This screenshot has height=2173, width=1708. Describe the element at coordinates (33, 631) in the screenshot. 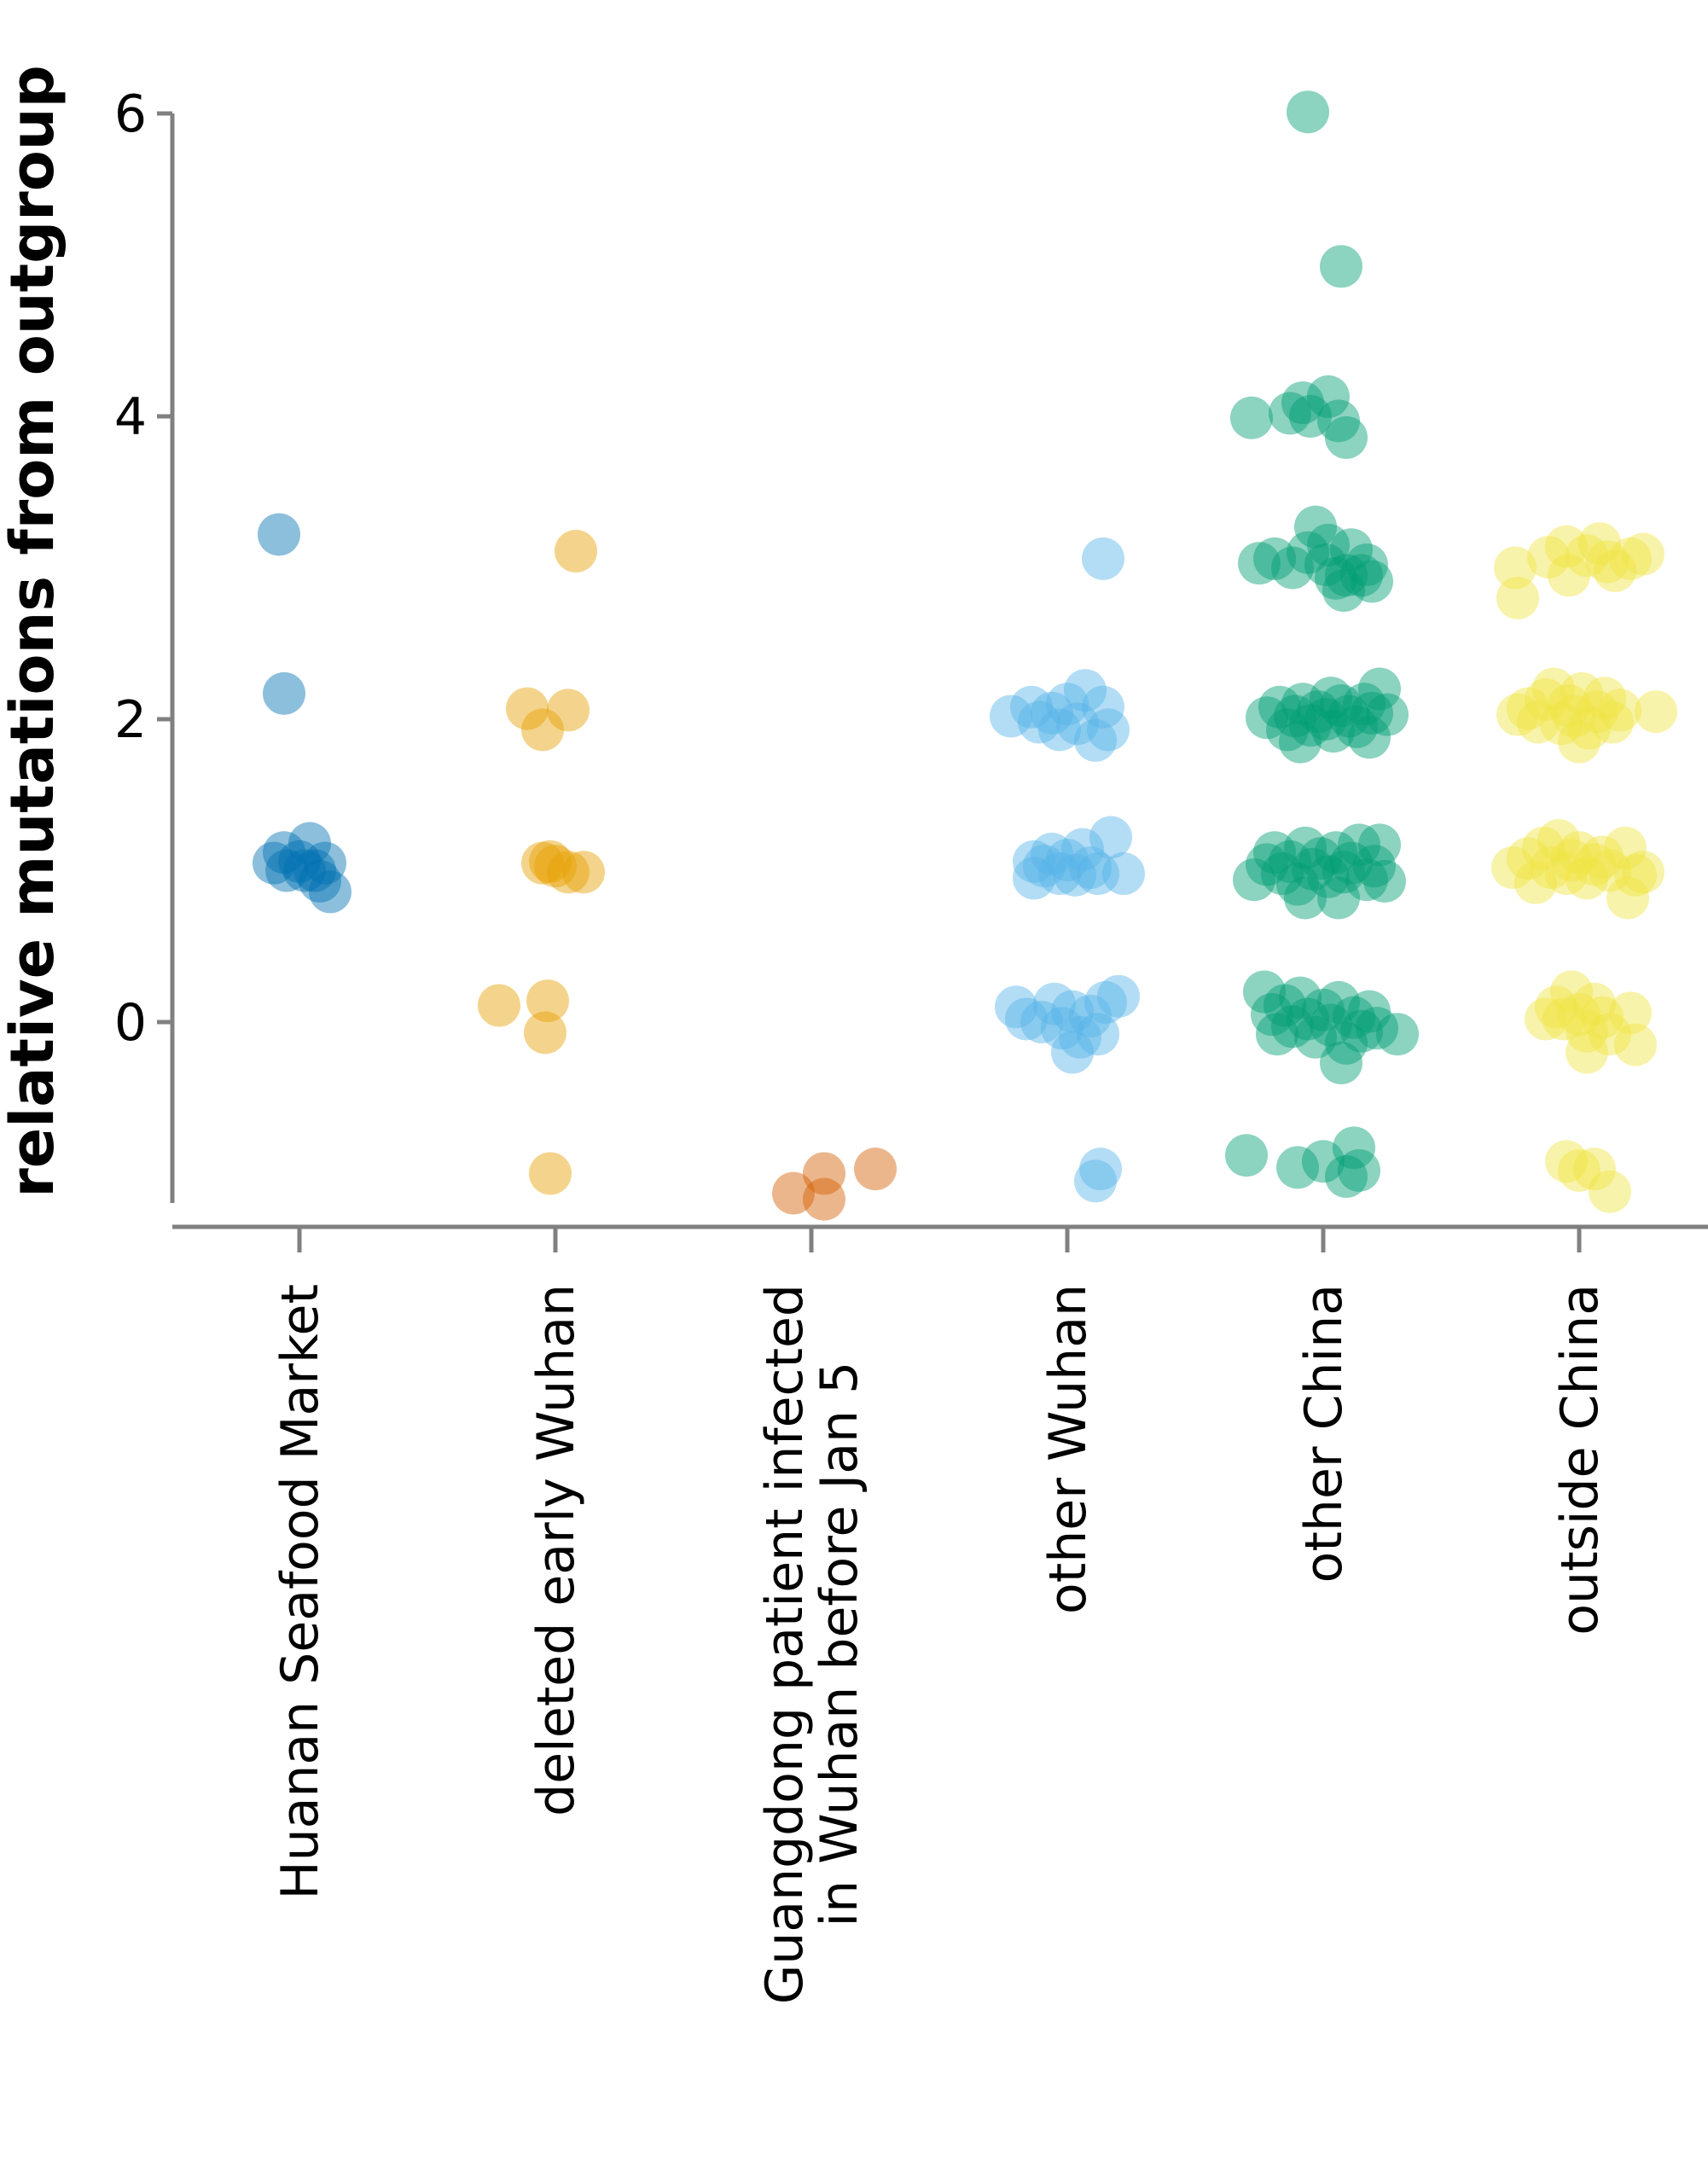

I see `y-axis-label: relative mutations from outgroup` at that location.